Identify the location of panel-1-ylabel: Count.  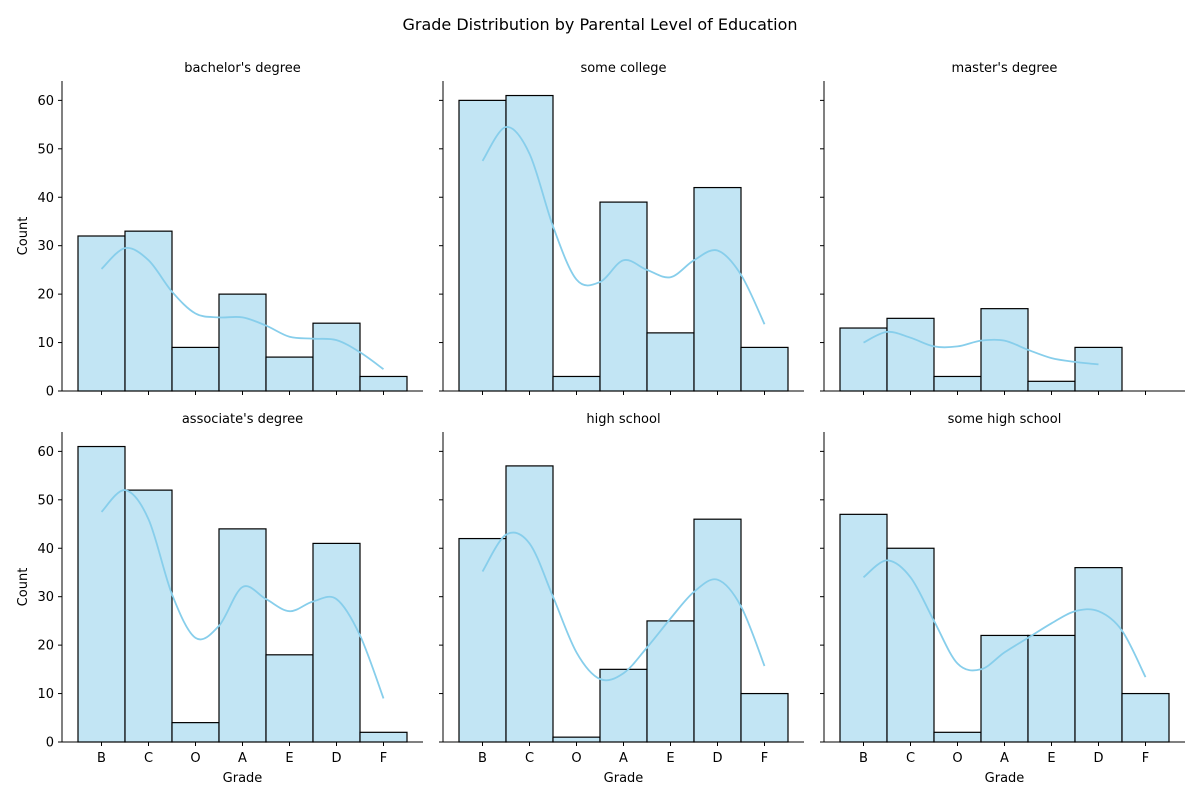
(23, 236).